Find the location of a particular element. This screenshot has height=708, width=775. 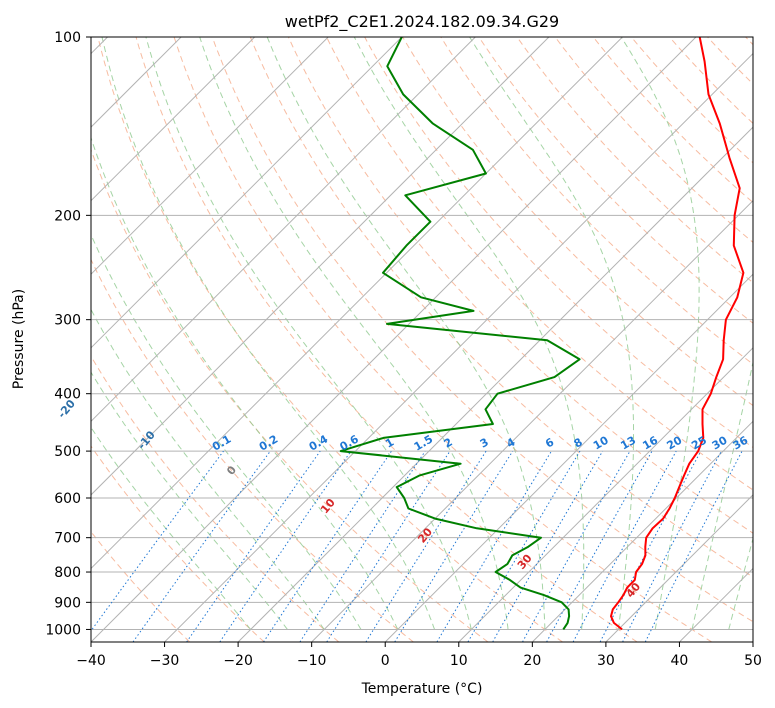

x-tick-label: 10 is located at coordinates (459, 661).